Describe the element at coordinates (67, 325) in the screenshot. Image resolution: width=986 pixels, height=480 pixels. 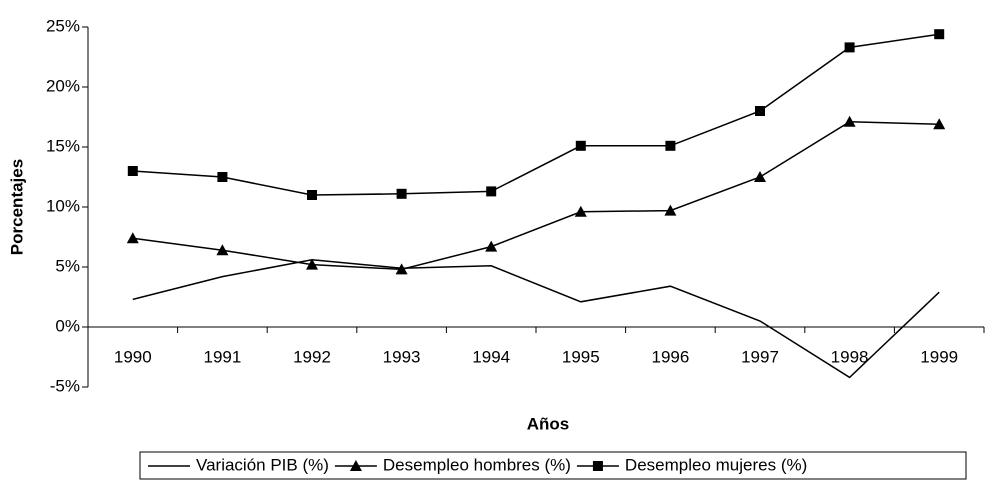
I see `y-tick-label: 0%` at that location.